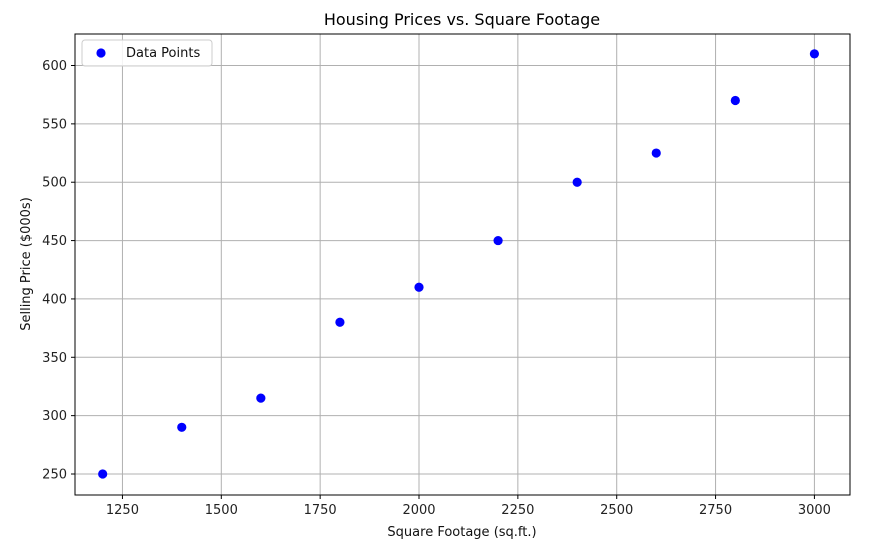  Describe the element at coordinates (461, 532) in the screenshot. I see `x-axis-label: Square Footage (sq.ft.)` at that location.